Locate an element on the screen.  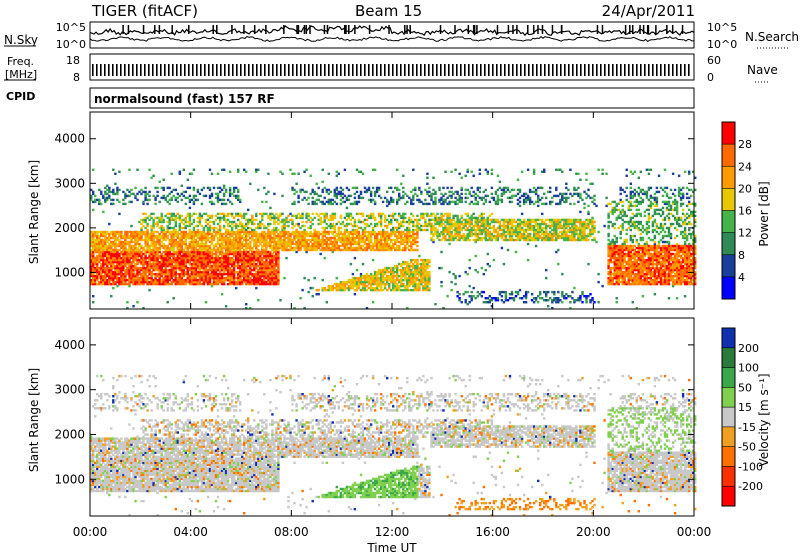
freq-tick-bottom: 8 is located at coordinates (76, 77).